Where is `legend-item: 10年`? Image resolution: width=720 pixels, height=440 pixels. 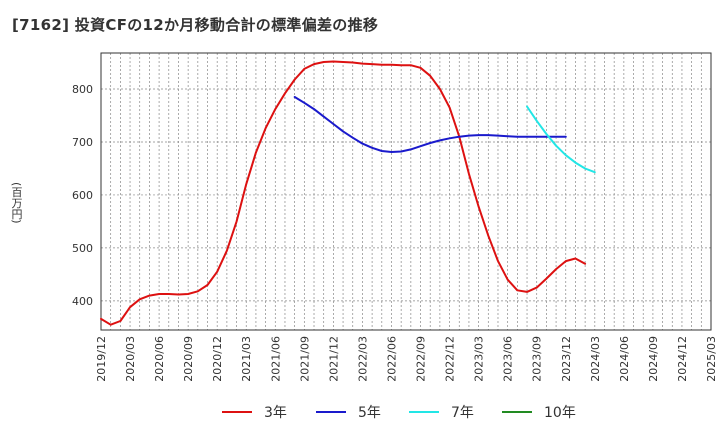
legend-item: 10年 is located at coordinates (539, 412).